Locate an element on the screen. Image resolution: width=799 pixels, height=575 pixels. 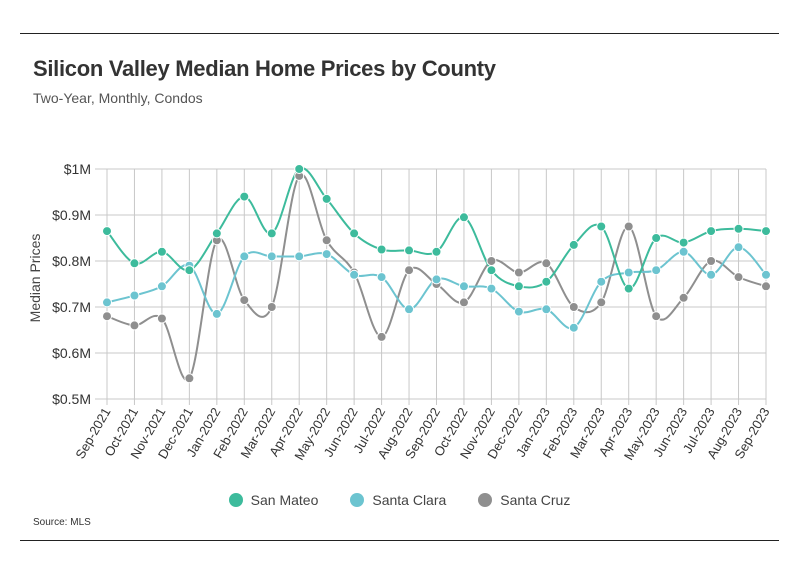
y-tick-label: $1M is located at coordinates (77, 169).